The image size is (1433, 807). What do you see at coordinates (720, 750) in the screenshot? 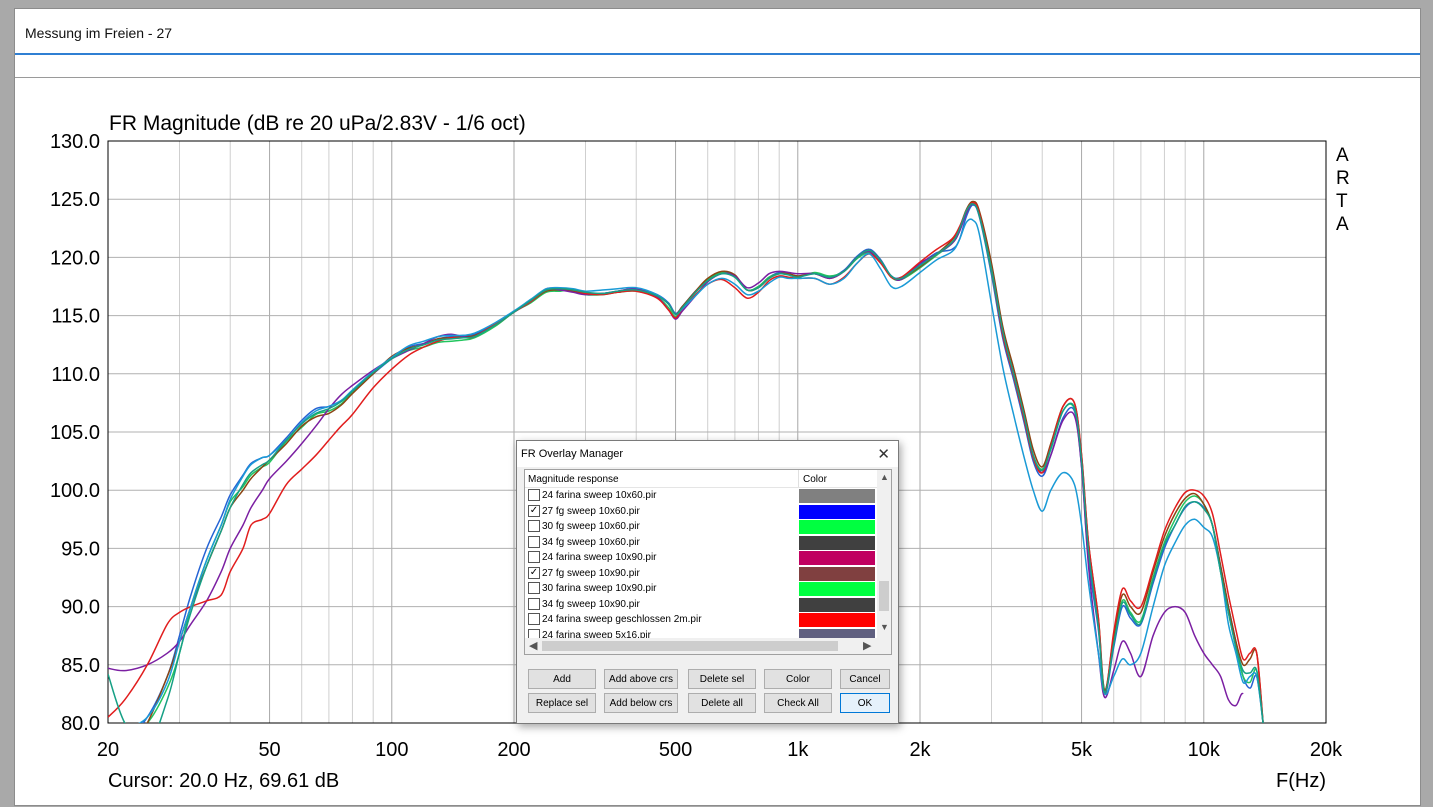
I see `x-axis-ticks: 20 50 100 200 500 1k 2k 5k 10k 20k` at bounding box center [720, 750].